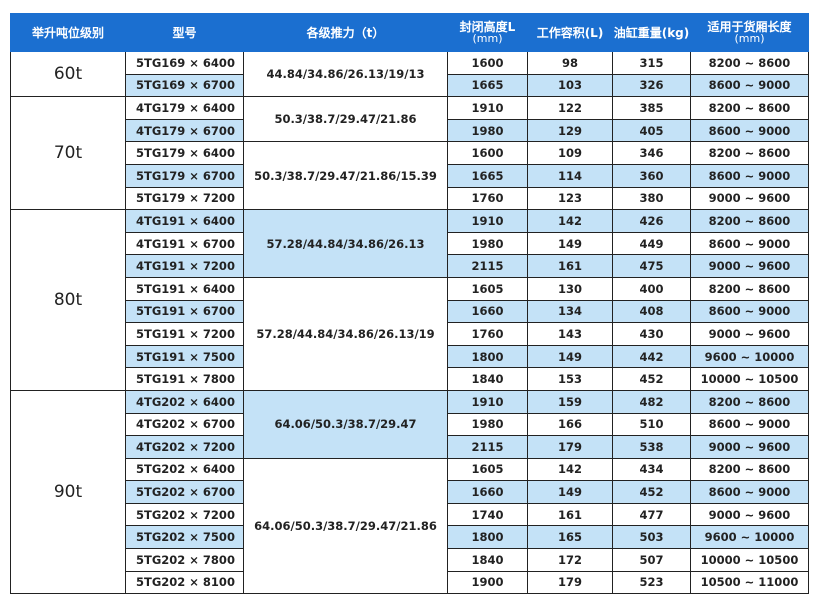 This screenshot has height=601, width=820. I want to click on weight-cell: 360, so click(651, 175).